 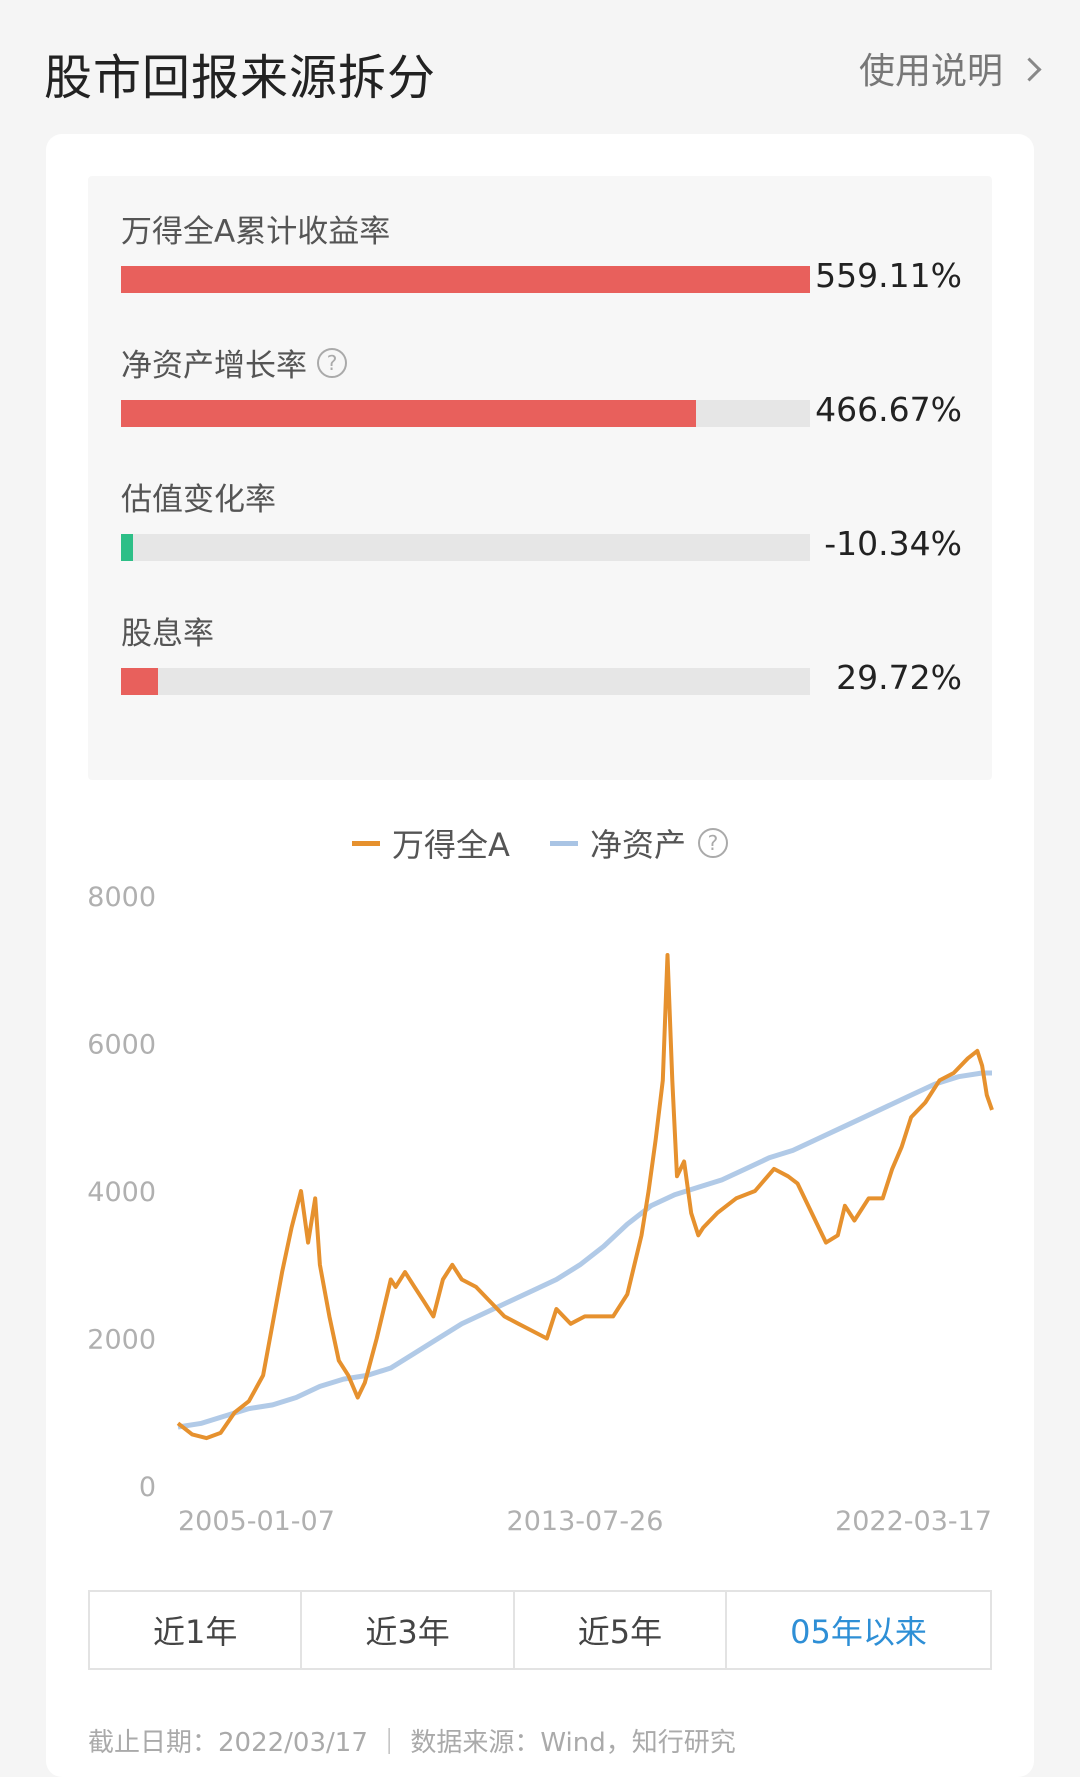 I want to click on chart-legend: 万得全A 净资产 ?, so click(x=540, y=843).